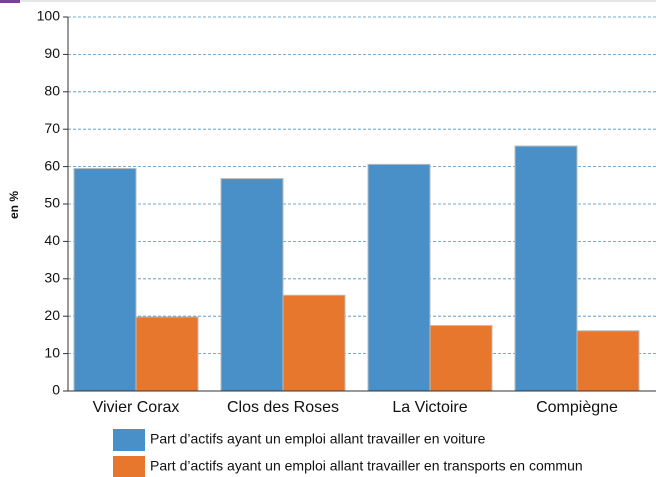  I want to click on y-tick-label: 20, so click(52, 315).